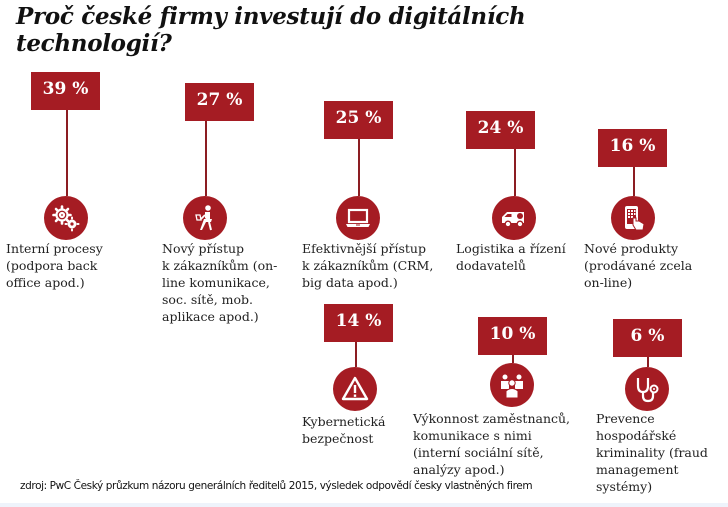 This screenshot has width=728, height=507. I want to click on category-label: Nové produkty (prodávané zcela on-line), so click(638, 265).